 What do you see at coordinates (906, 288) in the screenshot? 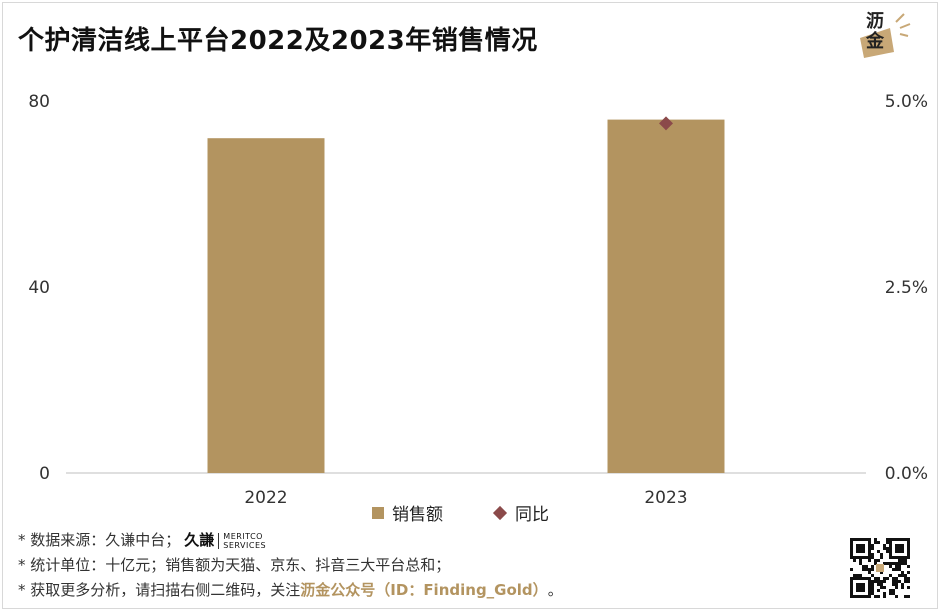
I see `y-right-tick-label: 2.5%` at bounding box center [906, 288].